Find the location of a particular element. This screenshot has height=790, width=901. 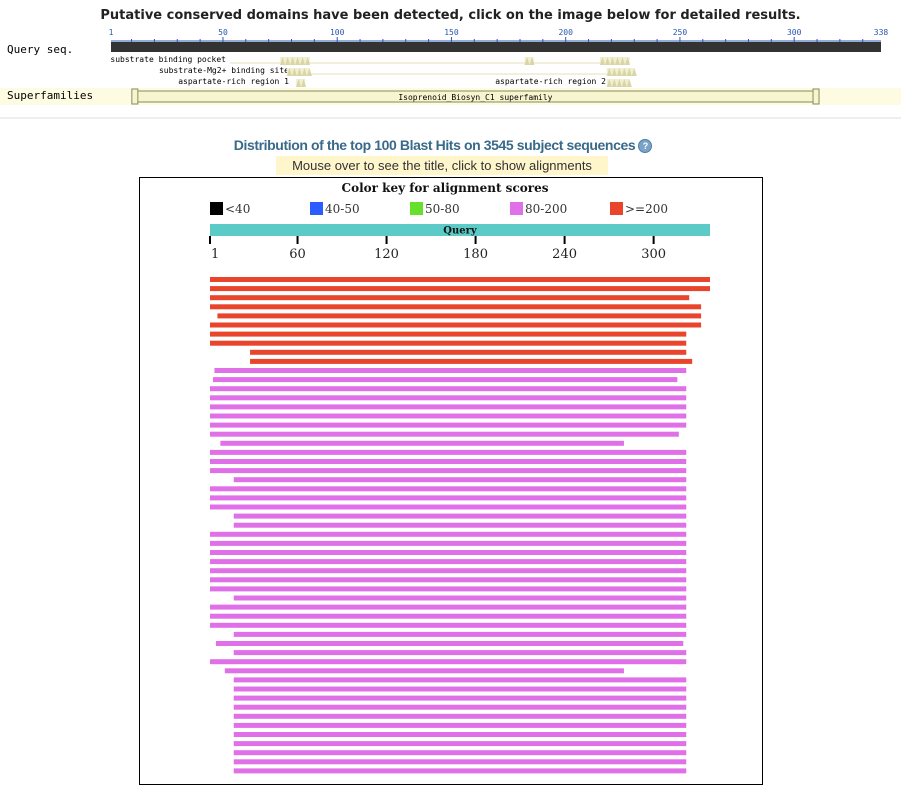

feature-label: substrate binding pocket is located at coordinates (168, 59).